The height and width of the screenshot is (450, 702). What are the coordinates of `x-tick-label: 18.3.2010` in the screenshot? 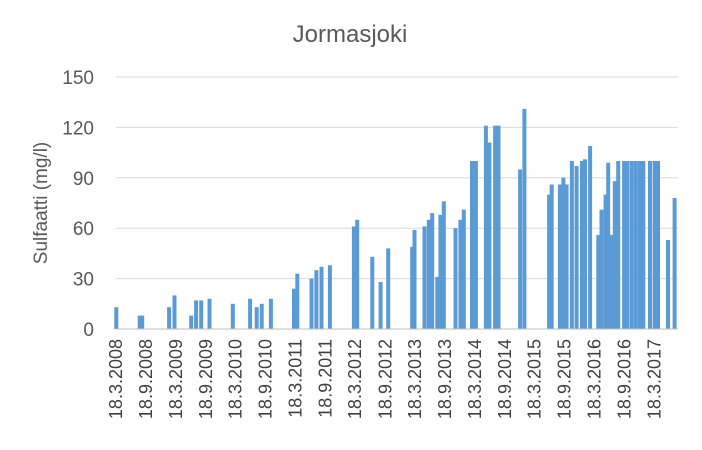 It's located at (236, 379).